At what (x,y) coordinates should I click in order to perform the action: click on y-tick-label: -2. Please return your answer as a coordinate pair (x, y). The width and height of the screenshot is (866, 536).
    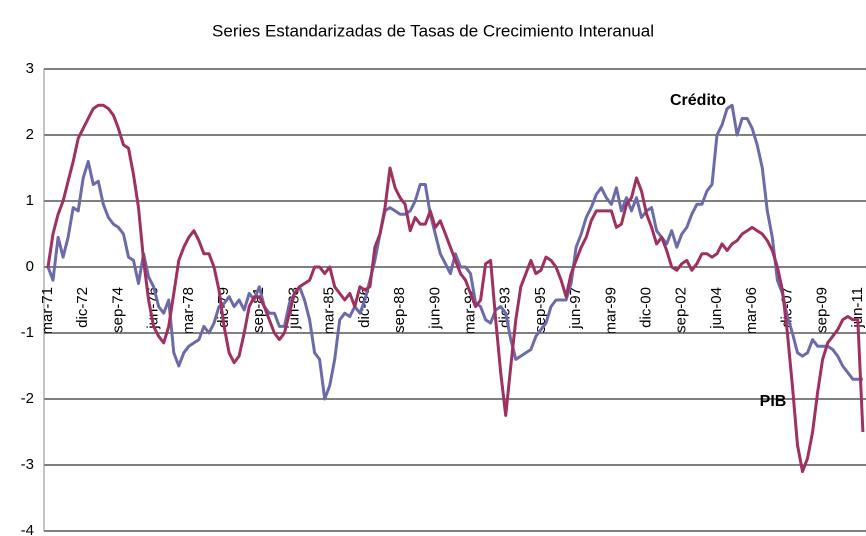
    Looking at the image, I should click on (27, 398).